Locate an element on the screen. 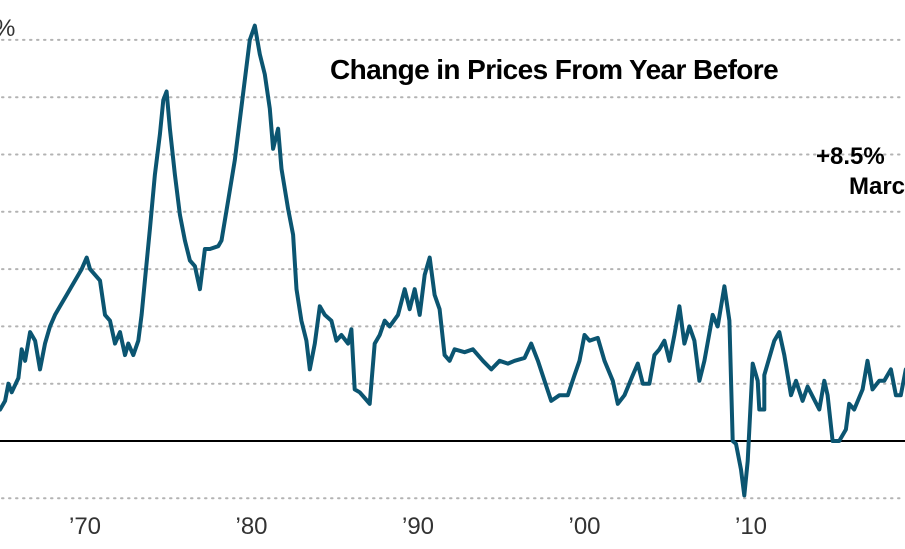 The image size is (905, 549). latest-value-annotation: +8.5% is located at coordinates (850, 156).